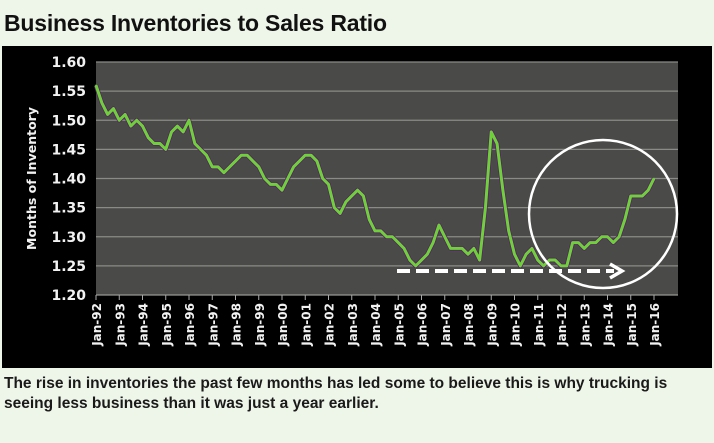 Image resolution: width=714 pixels, height=443 pixels. What do you see at coordinates (68, 296) in the screenshot?
I see `y-tick-label: 1.20` at bounding box center [68, 296].